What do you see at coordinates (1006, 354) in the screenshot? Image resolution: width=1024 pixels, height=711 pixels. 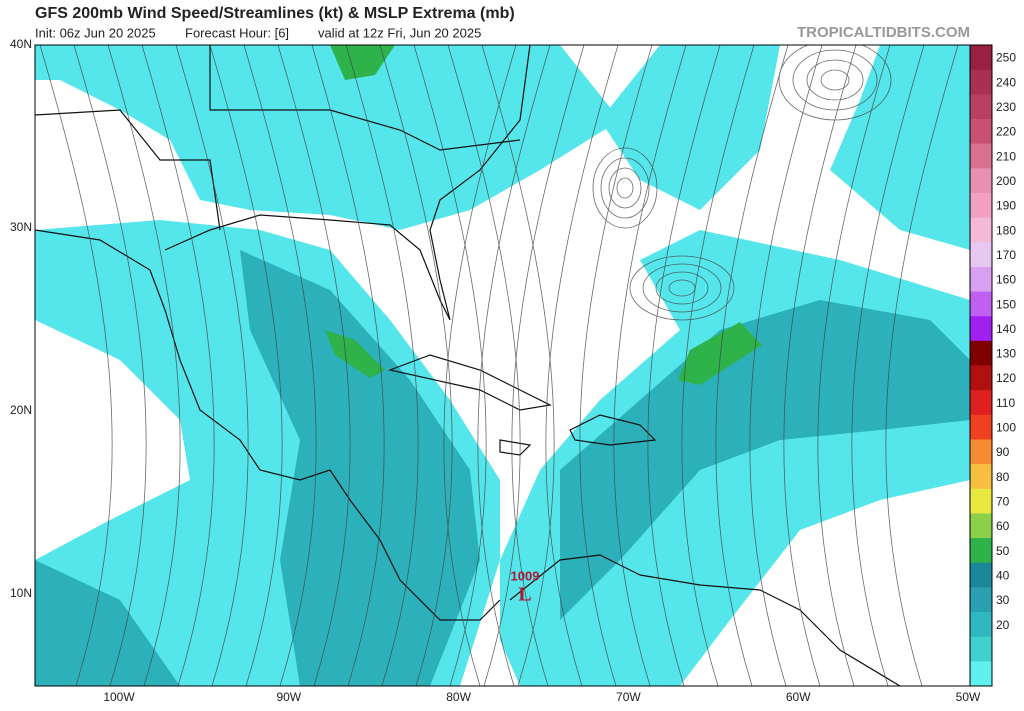 I see `colorbar-label: 130` at bounding box center [1006, 354].